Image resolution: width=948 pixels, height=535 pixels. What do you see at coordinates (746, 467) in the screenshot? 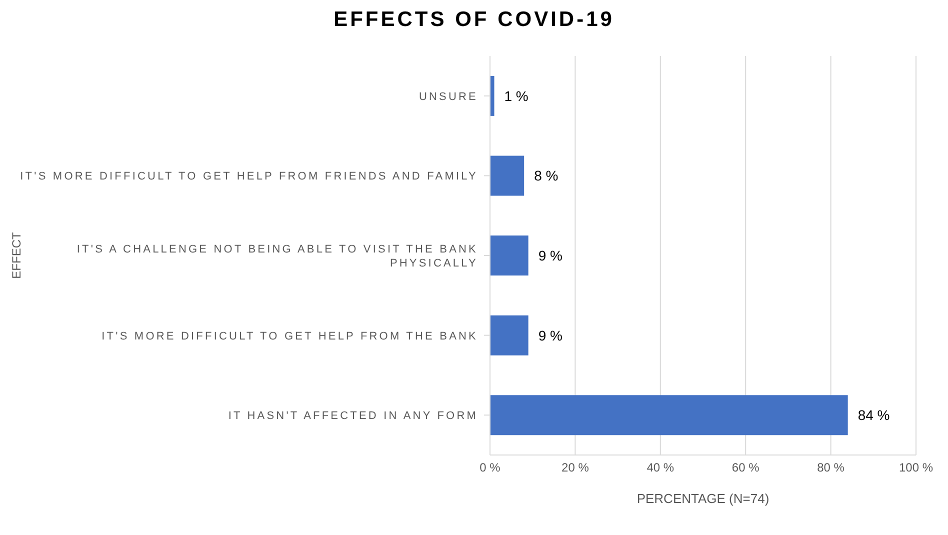
I see `x-tick-label: 60 %` at bounding box center [746, 467].